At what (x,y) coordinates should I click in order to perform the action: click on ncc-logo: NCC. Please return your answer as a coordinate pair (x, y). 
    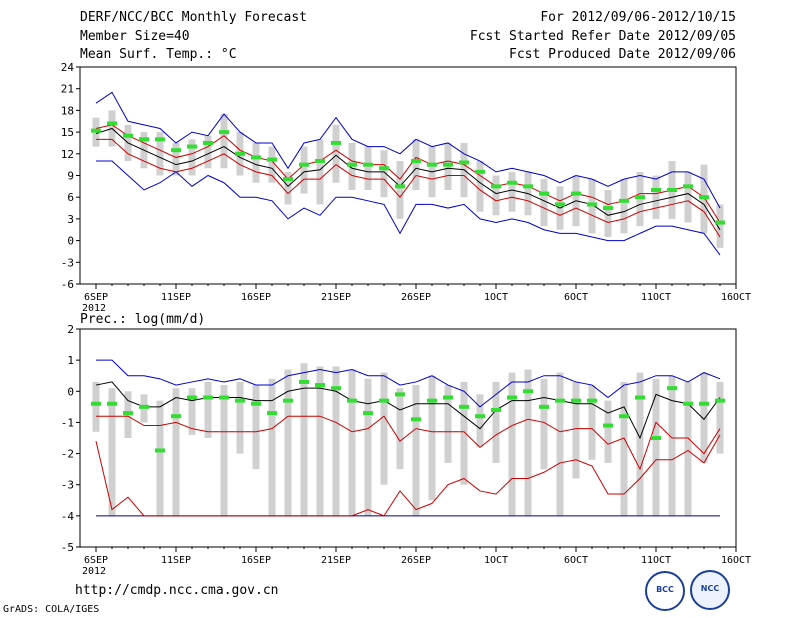
    Looking at the image, I should click on (710, 590).